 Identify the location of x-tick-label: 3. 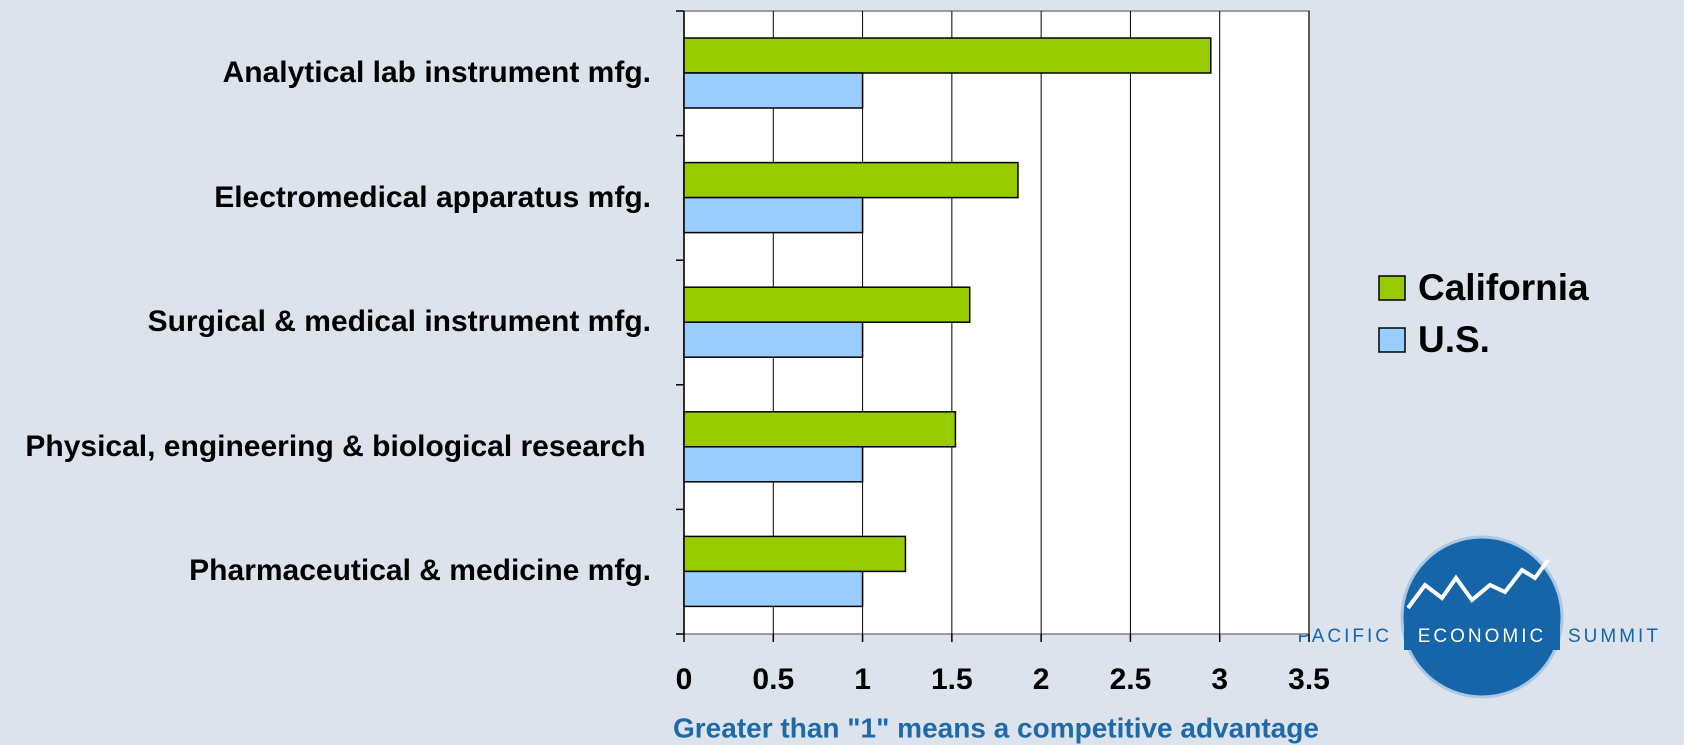
(1219, 679).